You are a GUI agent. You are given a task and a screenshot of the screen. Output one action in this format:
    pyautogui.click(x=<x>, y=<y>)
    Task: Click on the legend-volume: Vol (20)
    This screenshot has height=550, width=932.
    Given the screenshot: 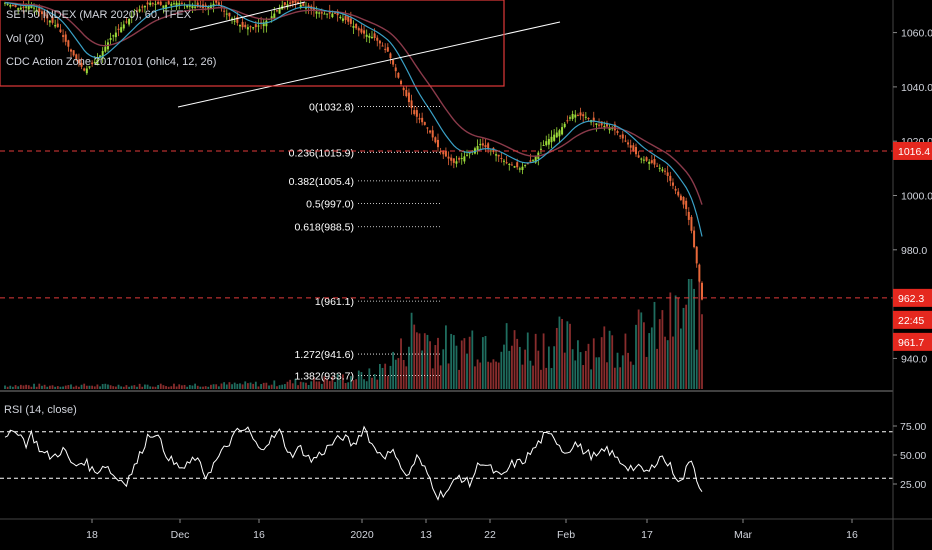 What is the action you would take?
    pyautogui.click(x=25, y=39)
    